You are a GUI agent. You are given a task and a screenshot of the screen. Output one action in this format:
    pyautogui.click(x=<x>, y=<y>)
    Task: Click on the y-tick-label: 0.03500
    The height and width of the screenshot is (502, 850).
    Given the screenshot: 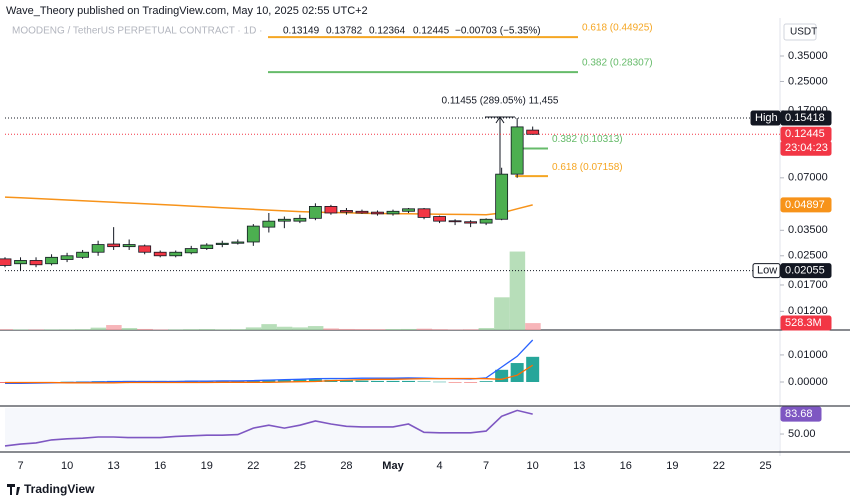 What is the action you would take?
    pyautogui.click(x=808, y=230)
    